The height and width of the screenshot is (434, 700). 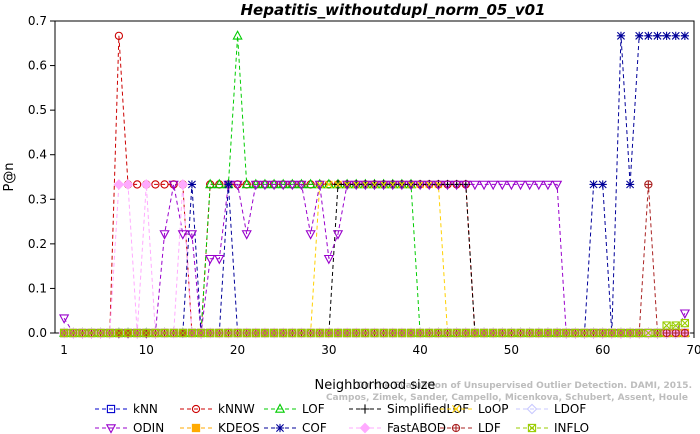 What do you see at coordinates (666, 333) in the screenshot?
I see `data-point-ldf` at bounding box center [666, 333].